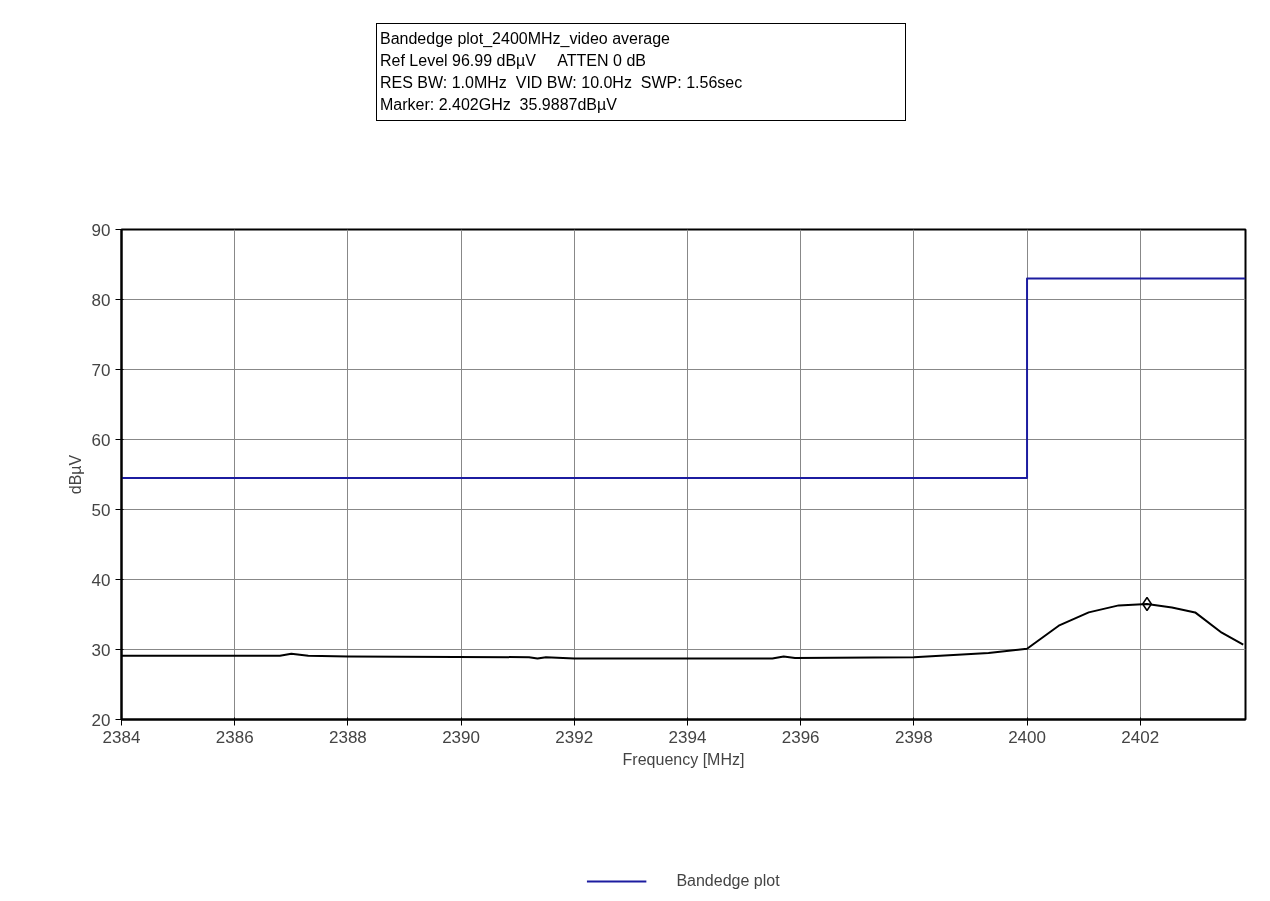 The height and width of the screenshot is (901, 1270). Describe the element at coordinates (1140, 737) in the screenshot. I see `x-tick-label: 2402` at that location.